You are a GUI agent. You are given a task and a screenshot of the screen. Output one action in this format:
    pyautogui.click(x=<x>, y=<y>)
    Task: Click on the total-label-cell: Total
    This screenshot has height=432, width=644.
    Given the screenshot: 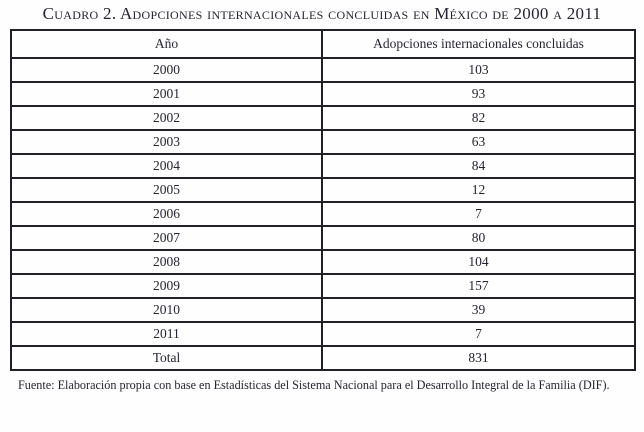 What is the action you would take?
    pyautogui.click(x=166, y=358)
    